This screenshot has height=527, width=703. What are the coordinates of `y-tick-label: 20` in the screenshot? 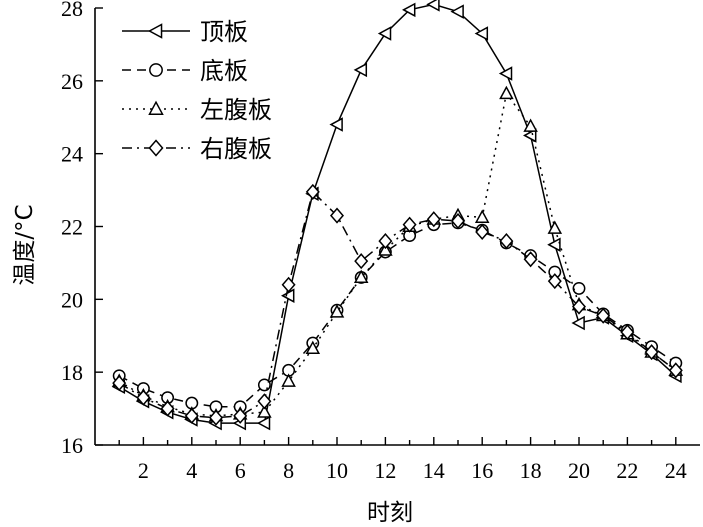 It's located at (72, 299).